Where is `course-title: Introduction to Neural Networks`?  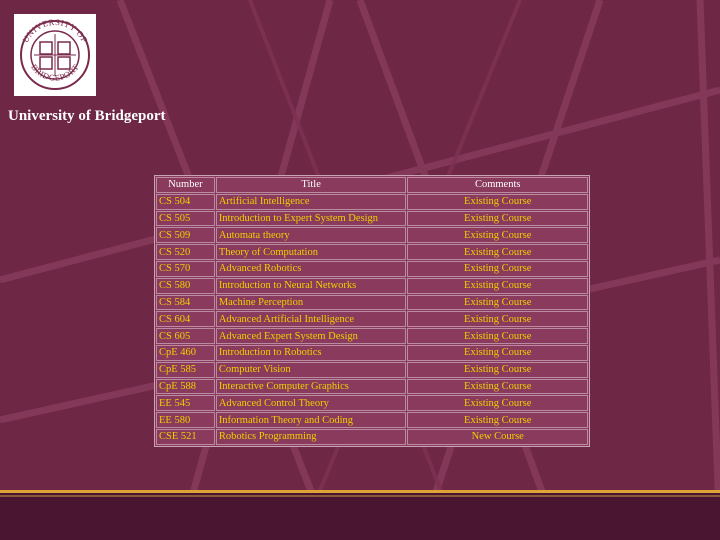
course-title: Introduction to Neural Networks is located at coordinates (311, 285).